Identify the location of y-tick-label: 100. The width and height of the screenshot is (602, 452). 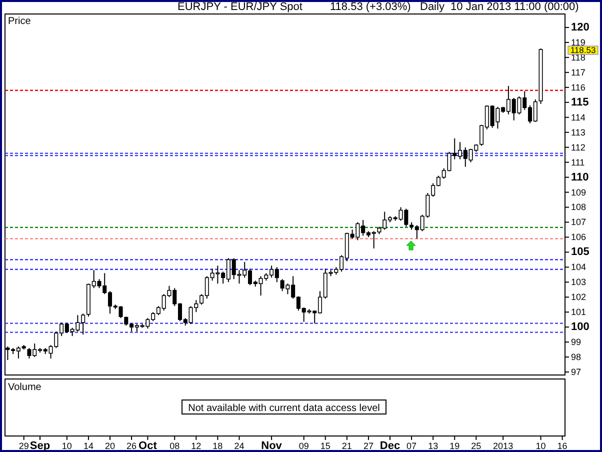
(580, 327).